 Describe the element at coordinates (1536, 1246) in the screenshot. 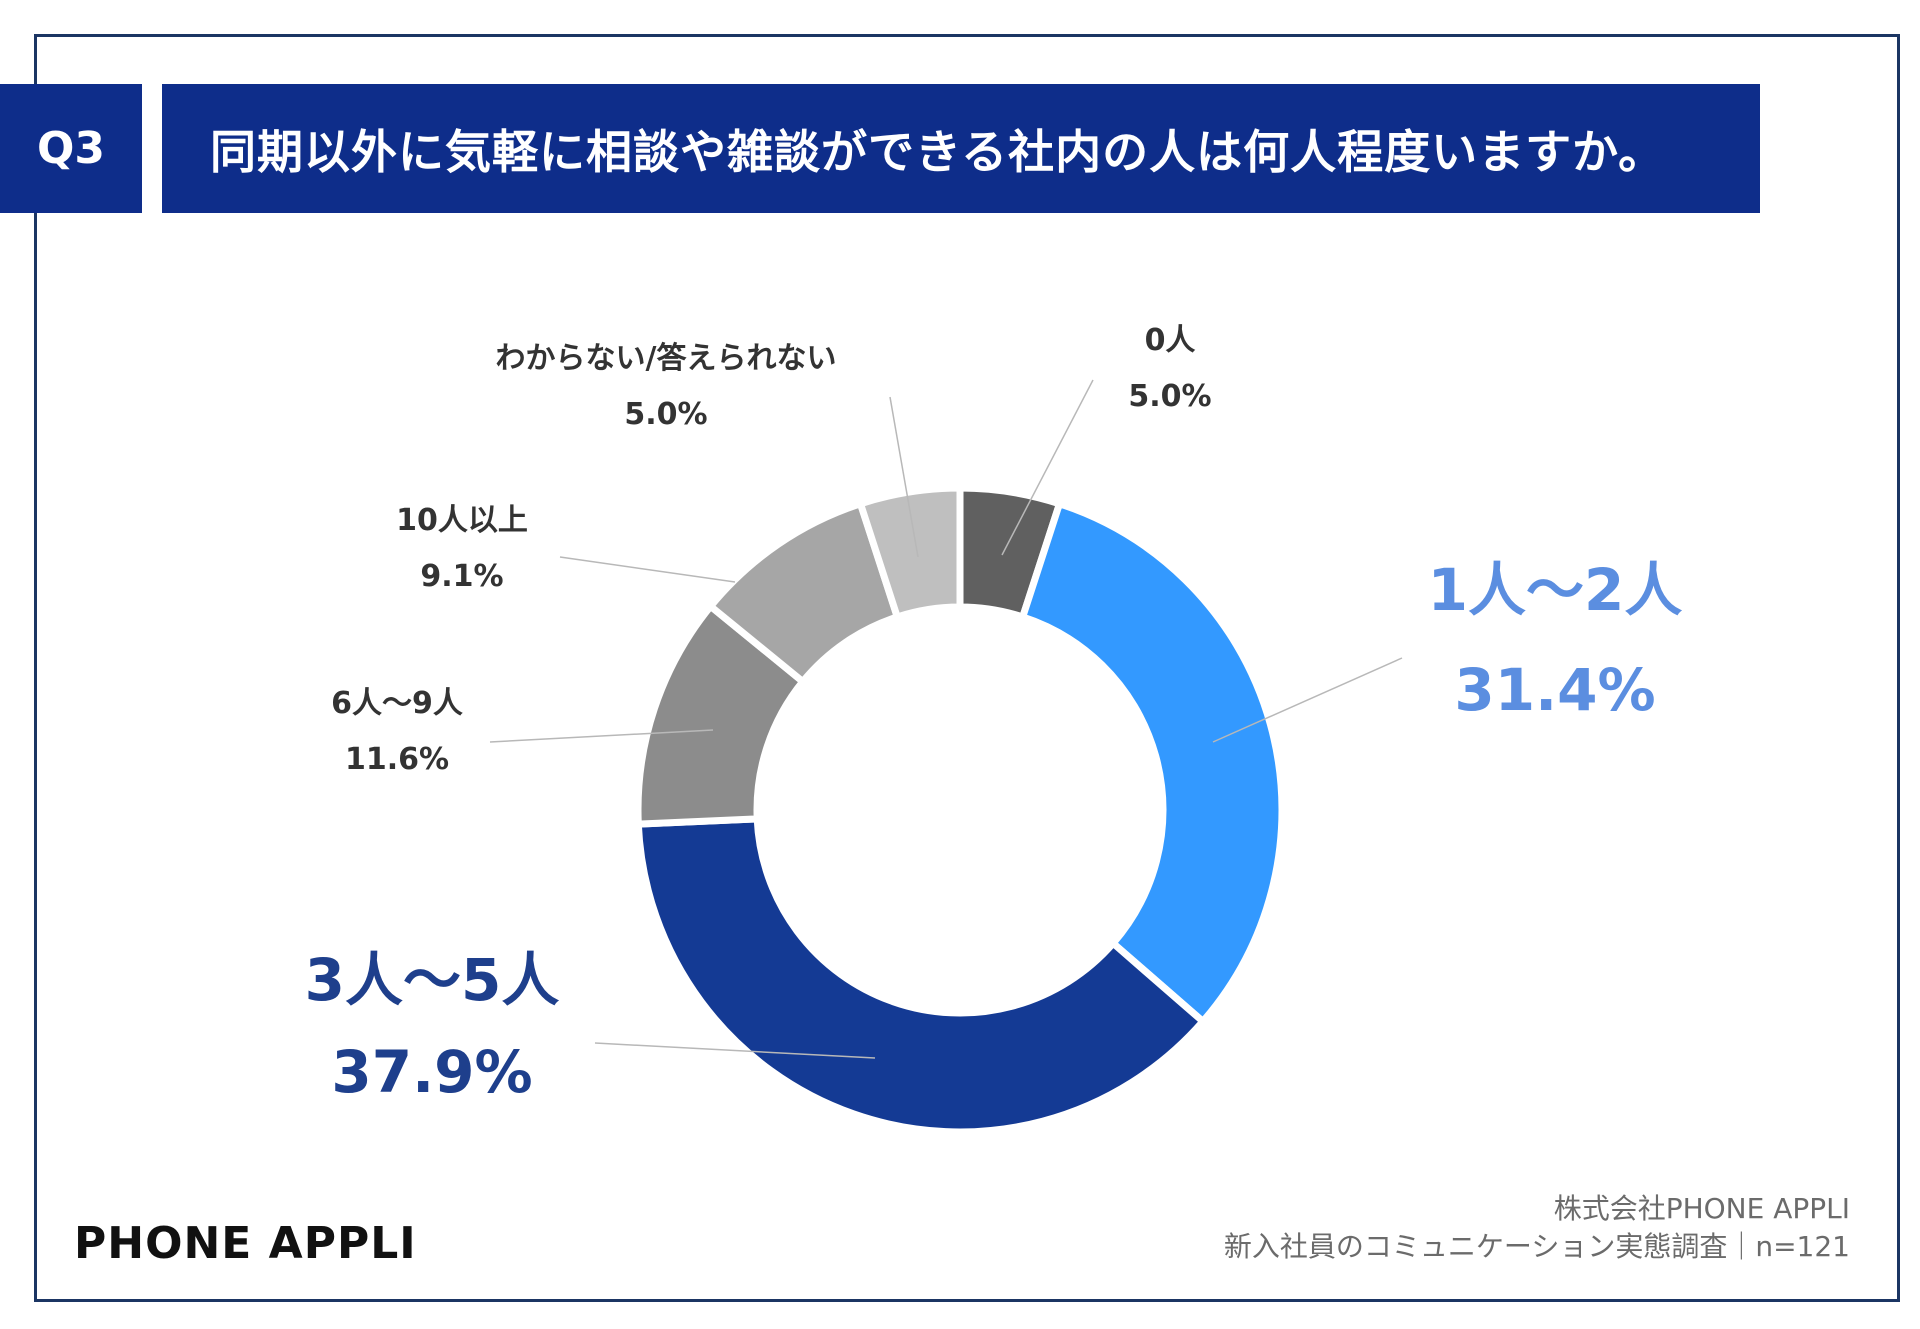

I see `footer-survey: 新入社員のコミュニケーション実態調査｜n=121` at that location.